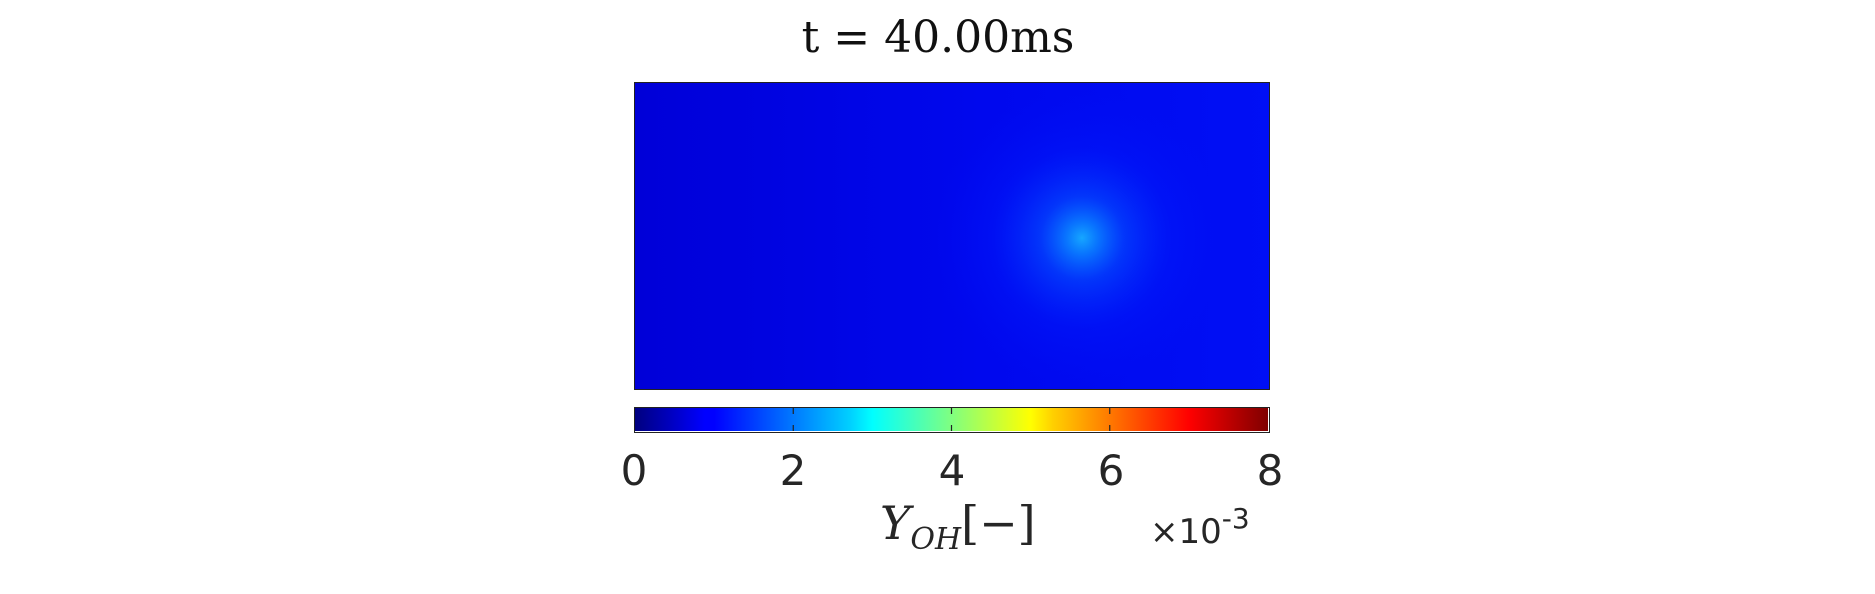 This screenshot has height=594, width=1875. I want to click on multiplier-base: ×10, so click(1186, 532).